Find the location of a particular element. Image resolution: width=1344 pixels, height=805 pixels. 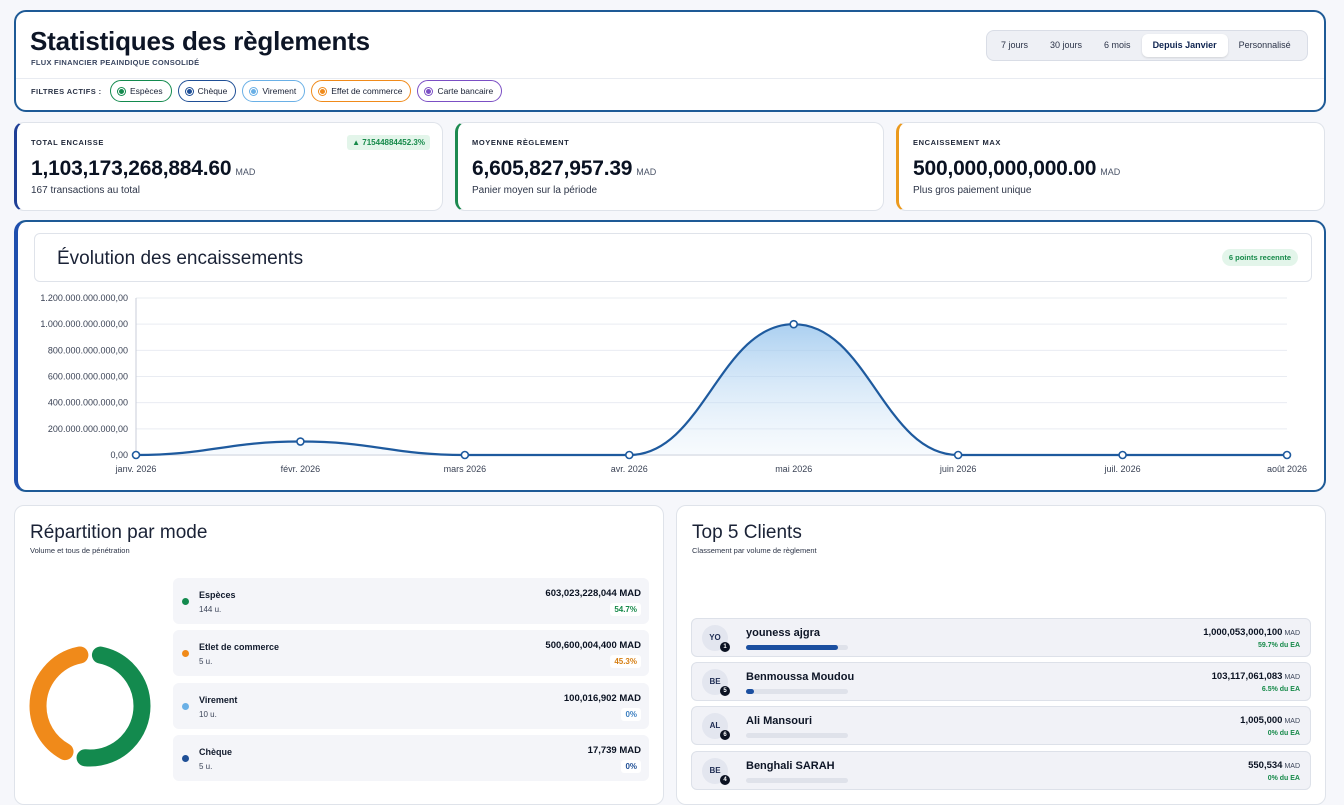

mode-name: Etlet de commerce is located at coordinates (239, 647).